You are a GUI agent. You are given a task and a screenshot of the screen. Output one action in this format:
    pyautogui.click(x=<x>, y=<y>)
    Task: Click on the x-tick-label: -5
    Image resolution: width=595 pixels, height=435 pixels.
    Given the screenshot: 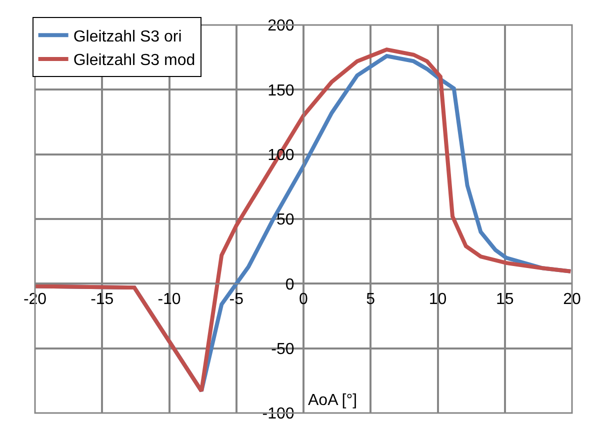 What is the action you would take?
    pyautogui.click(x=236, y=299)
    